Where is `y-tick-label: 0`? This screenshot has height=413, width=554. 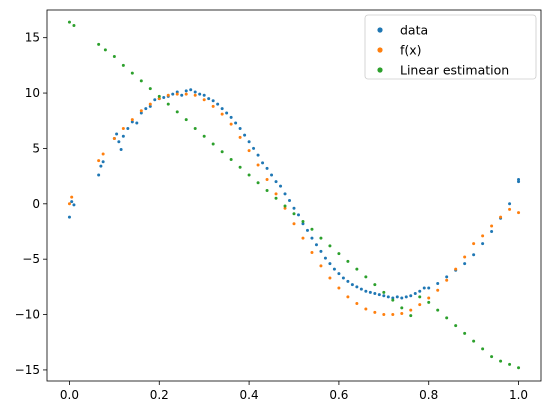 y-tick-label: 0 is located at coordinates (36, 204).